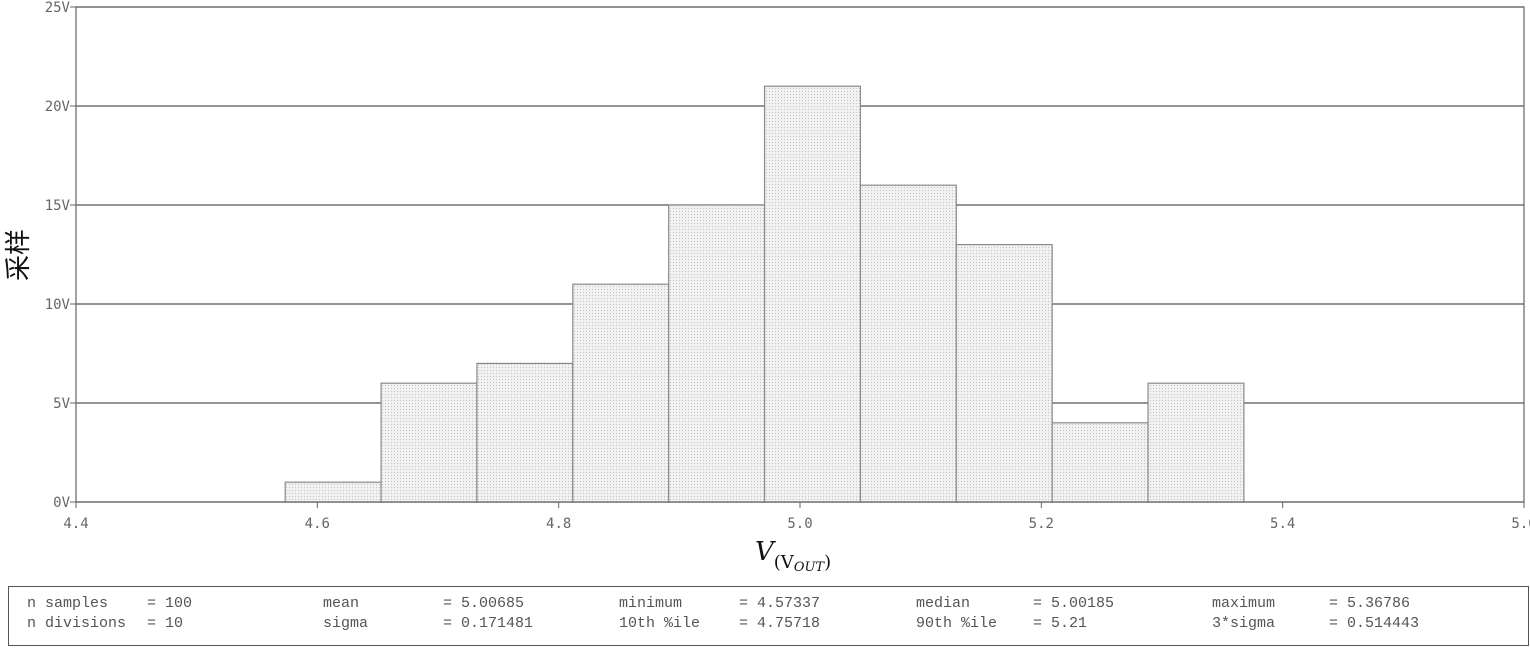  What do you see at coordinates (1370, 603) in the screenshot?
I see `stat-value: = 5.36786` at bounding box center [1370, 603].